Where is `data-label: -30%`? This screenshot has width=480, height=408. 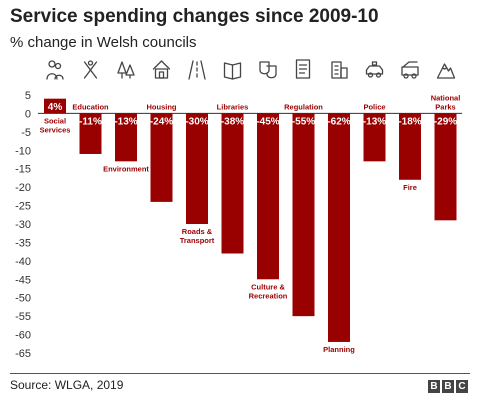 data-label: -30% is located at coordinates (196, 121).